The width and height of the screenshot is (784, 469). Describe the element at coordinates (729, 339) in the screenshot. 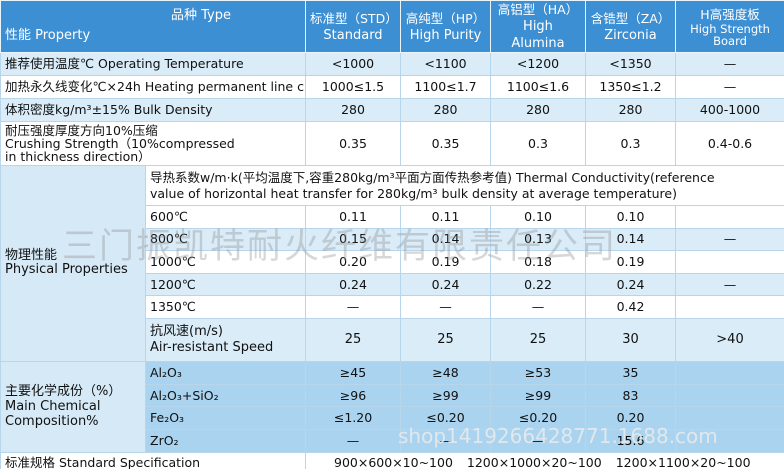

I see `cell: >40` at that location.